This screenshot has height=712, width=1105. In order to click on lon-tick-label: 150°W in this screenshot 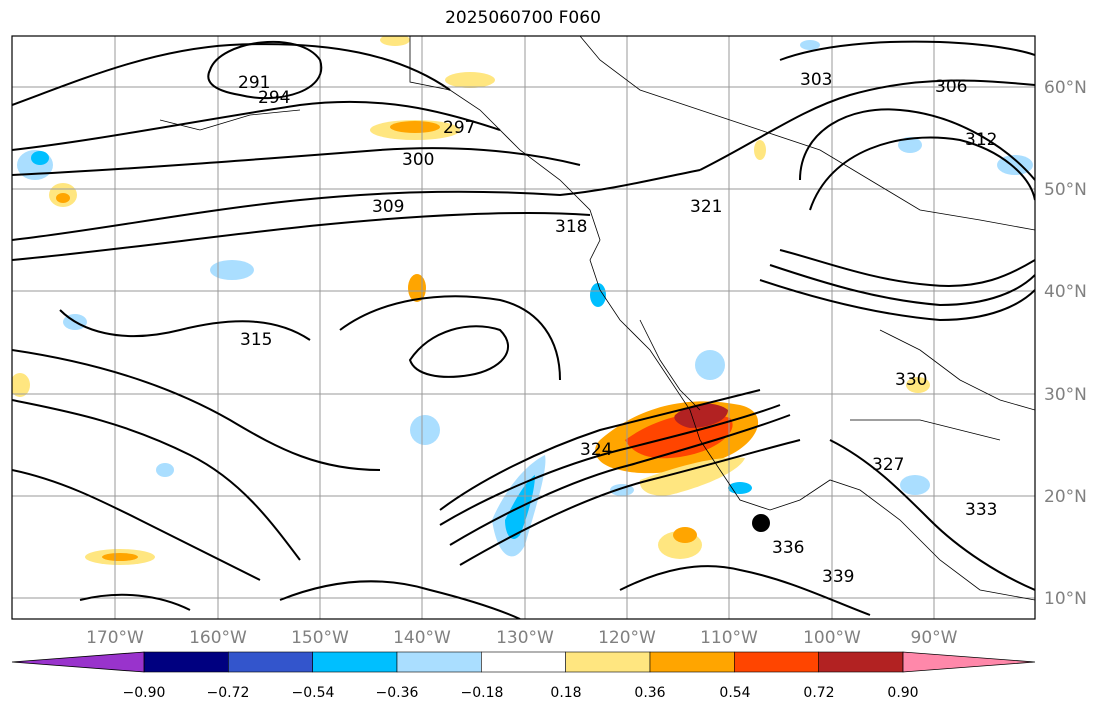, I will do `click(320, 638)`.